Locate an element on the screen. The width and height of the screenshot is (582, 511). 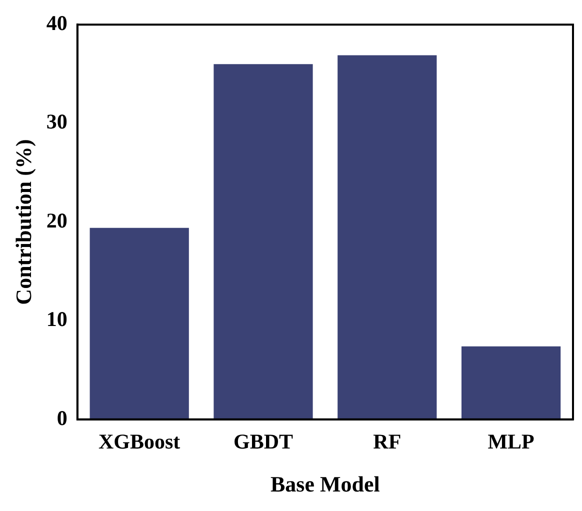
y-axis-title: Contribution (%) is located at coordinates (23, 222).